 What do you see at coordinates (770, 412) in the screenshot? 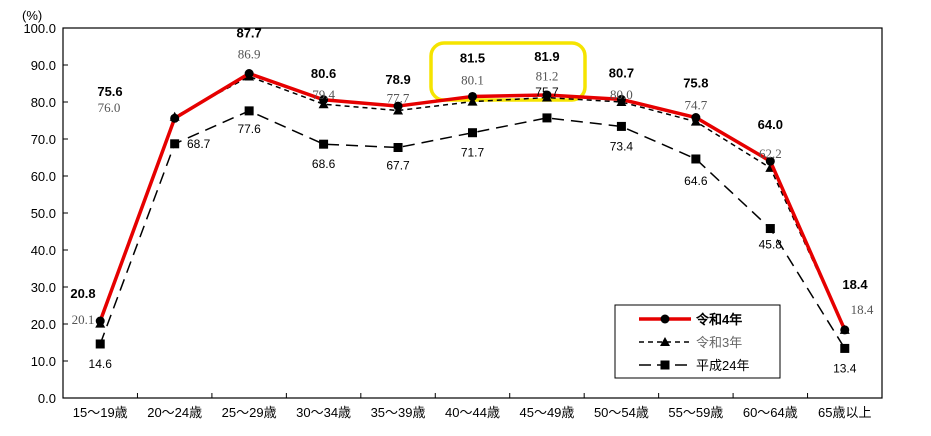
I see `x-tick-label: 60～64歳` at bounding box center [770, 412].